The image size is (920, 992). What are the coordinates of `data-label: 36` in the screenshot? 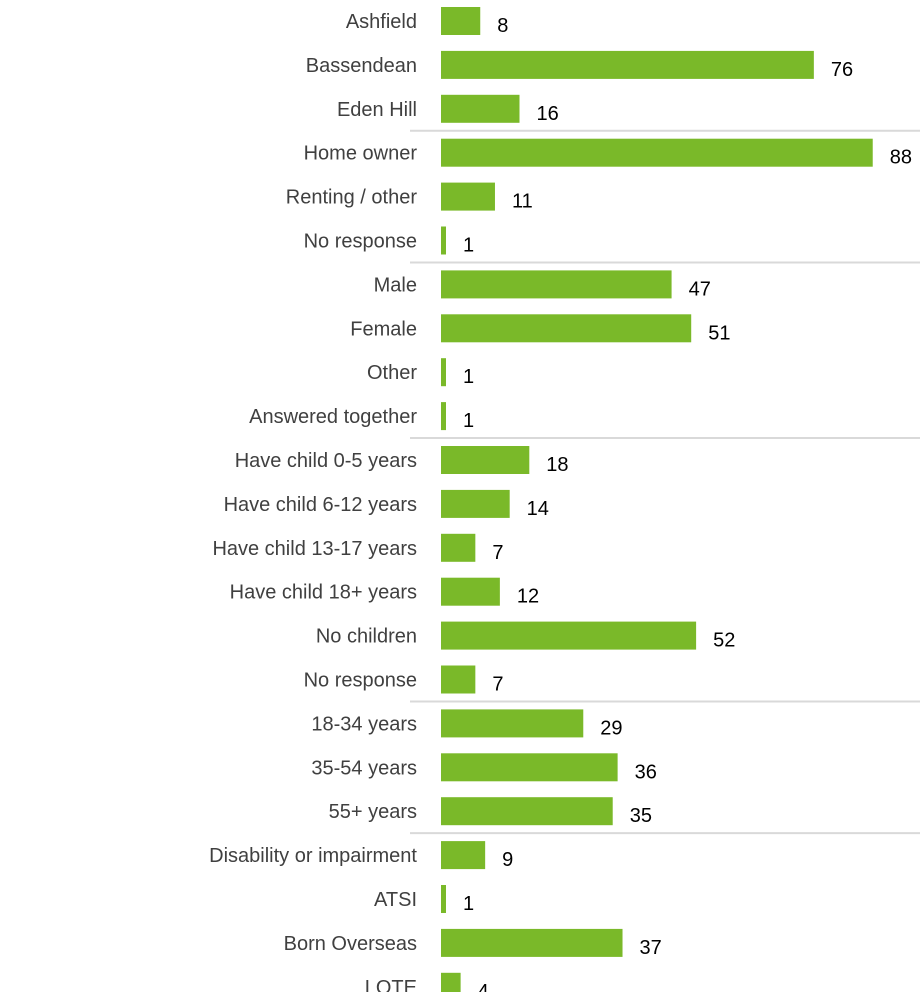 It's located at (646, 772).